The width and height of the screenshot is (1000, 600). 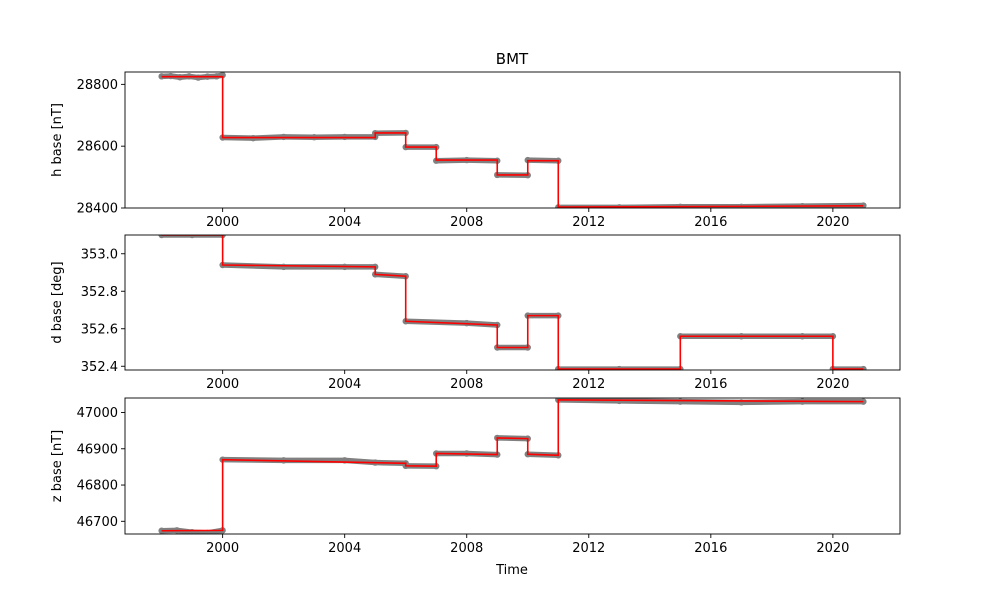 I want to click on h-base-x-tick-label: 2000, so click(x=222, y=222).